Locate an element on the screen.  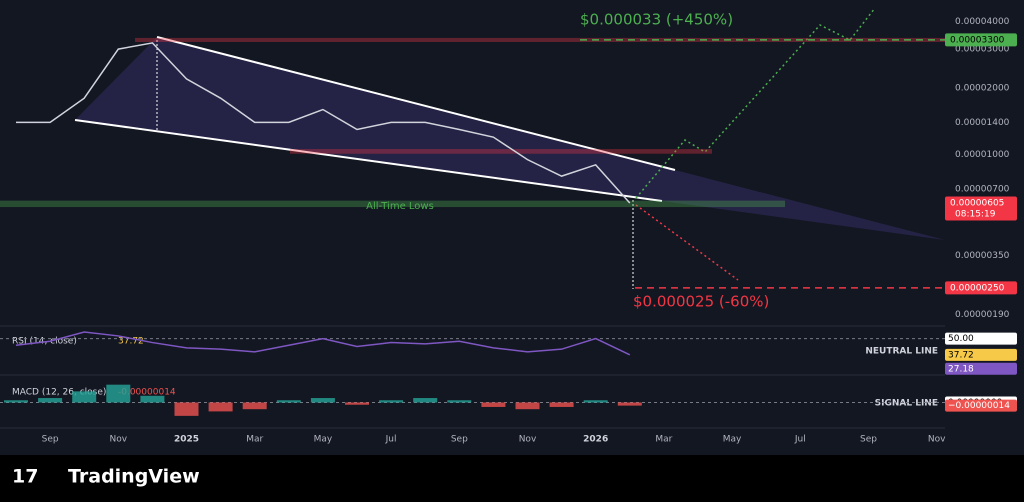
level-annotation: $0.000025 (-60%) is located at coordinates (701, 302).